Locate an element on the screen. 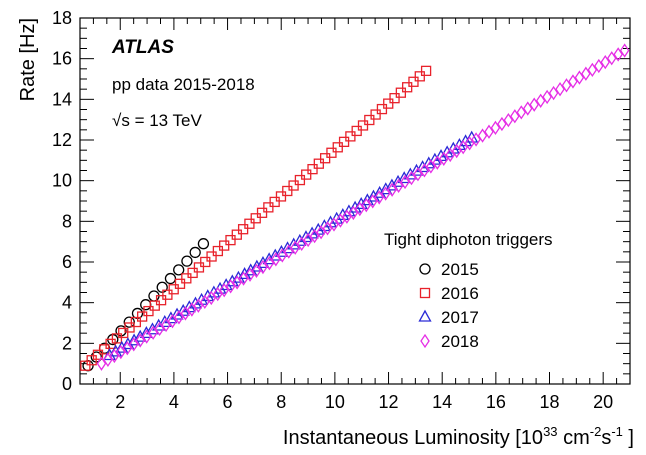 The height and width of the screenshot is (455, 646). legend-marker-2017 is located at coordinates (425, 315).